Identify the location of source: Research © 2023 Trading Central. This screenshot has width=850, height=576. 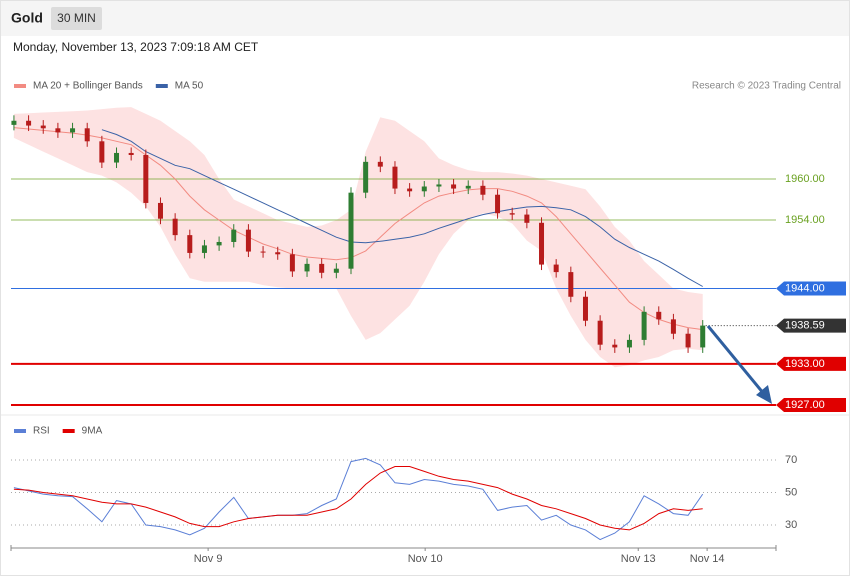
(766, 86).